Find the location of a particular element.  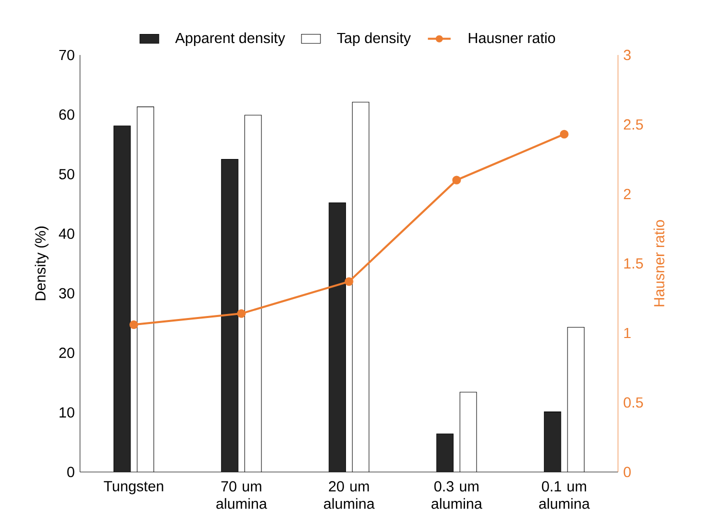

y2-tick-label: 2 is located at coordinates (627, 194).